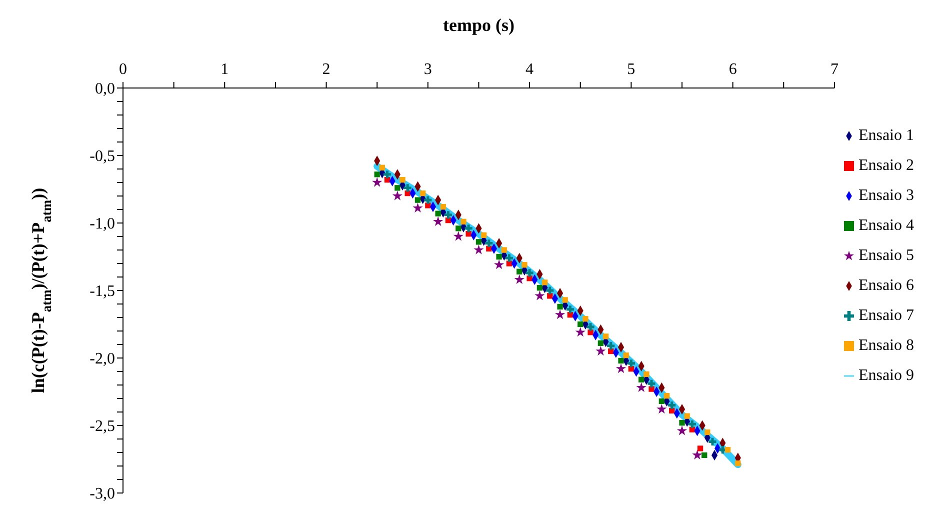  Describe the element at coordinates (105, 89) in the screenshot. I see `y-tick-label: 0,0` at that location.